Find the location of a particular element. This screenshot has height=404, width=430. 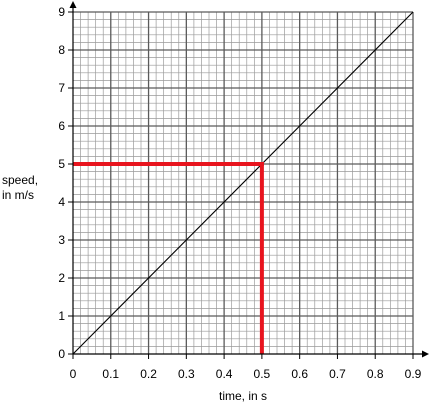

x-tick-label: 0.6 is located at coordinates (299, 374).